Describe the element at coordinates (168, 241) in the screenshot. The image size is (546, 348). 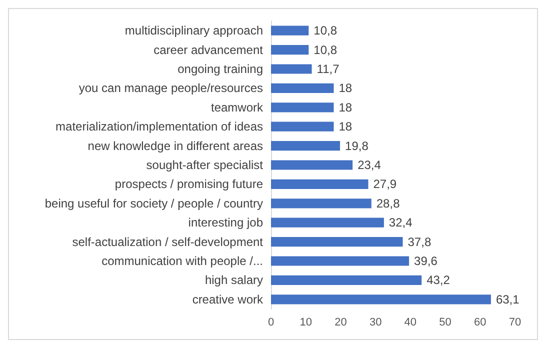
I see `y-tick-label: self-actualization / self-development` at that location.